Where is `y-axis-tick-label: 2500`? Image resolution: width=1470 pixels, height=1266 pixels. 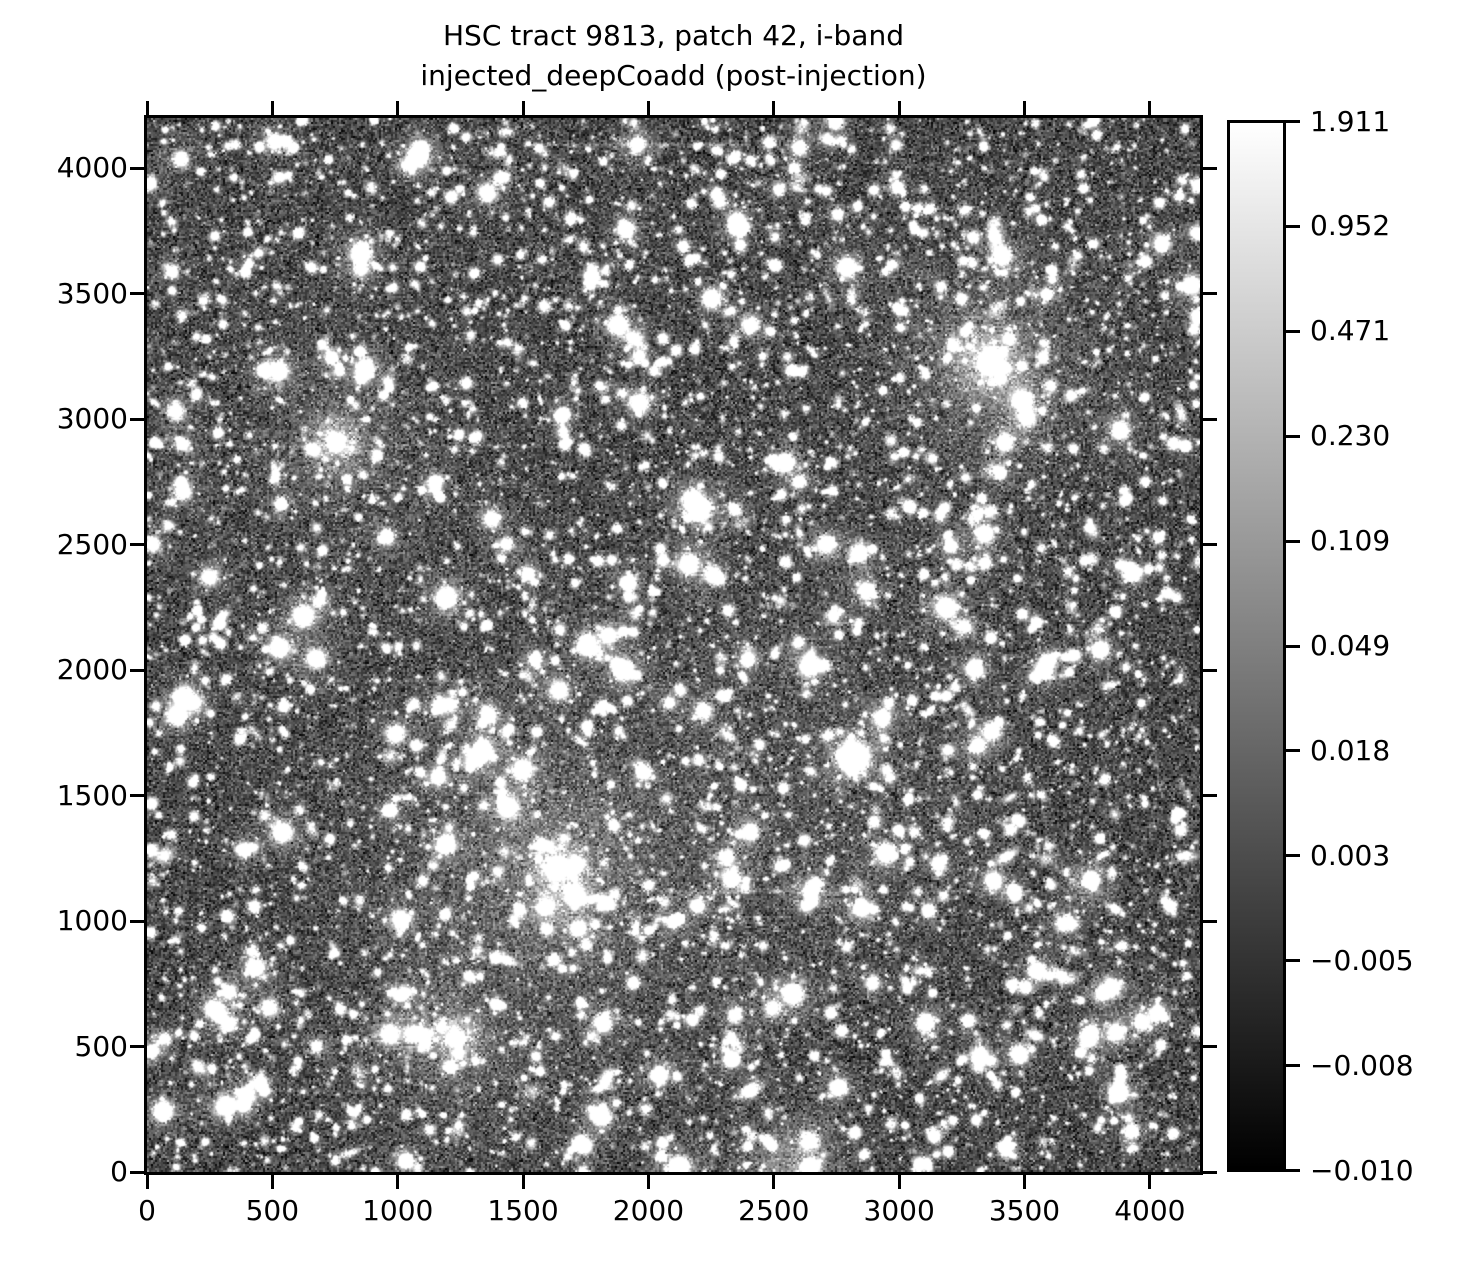 y-axis-tick-label: 2500 is located at coordinates (92, 544).